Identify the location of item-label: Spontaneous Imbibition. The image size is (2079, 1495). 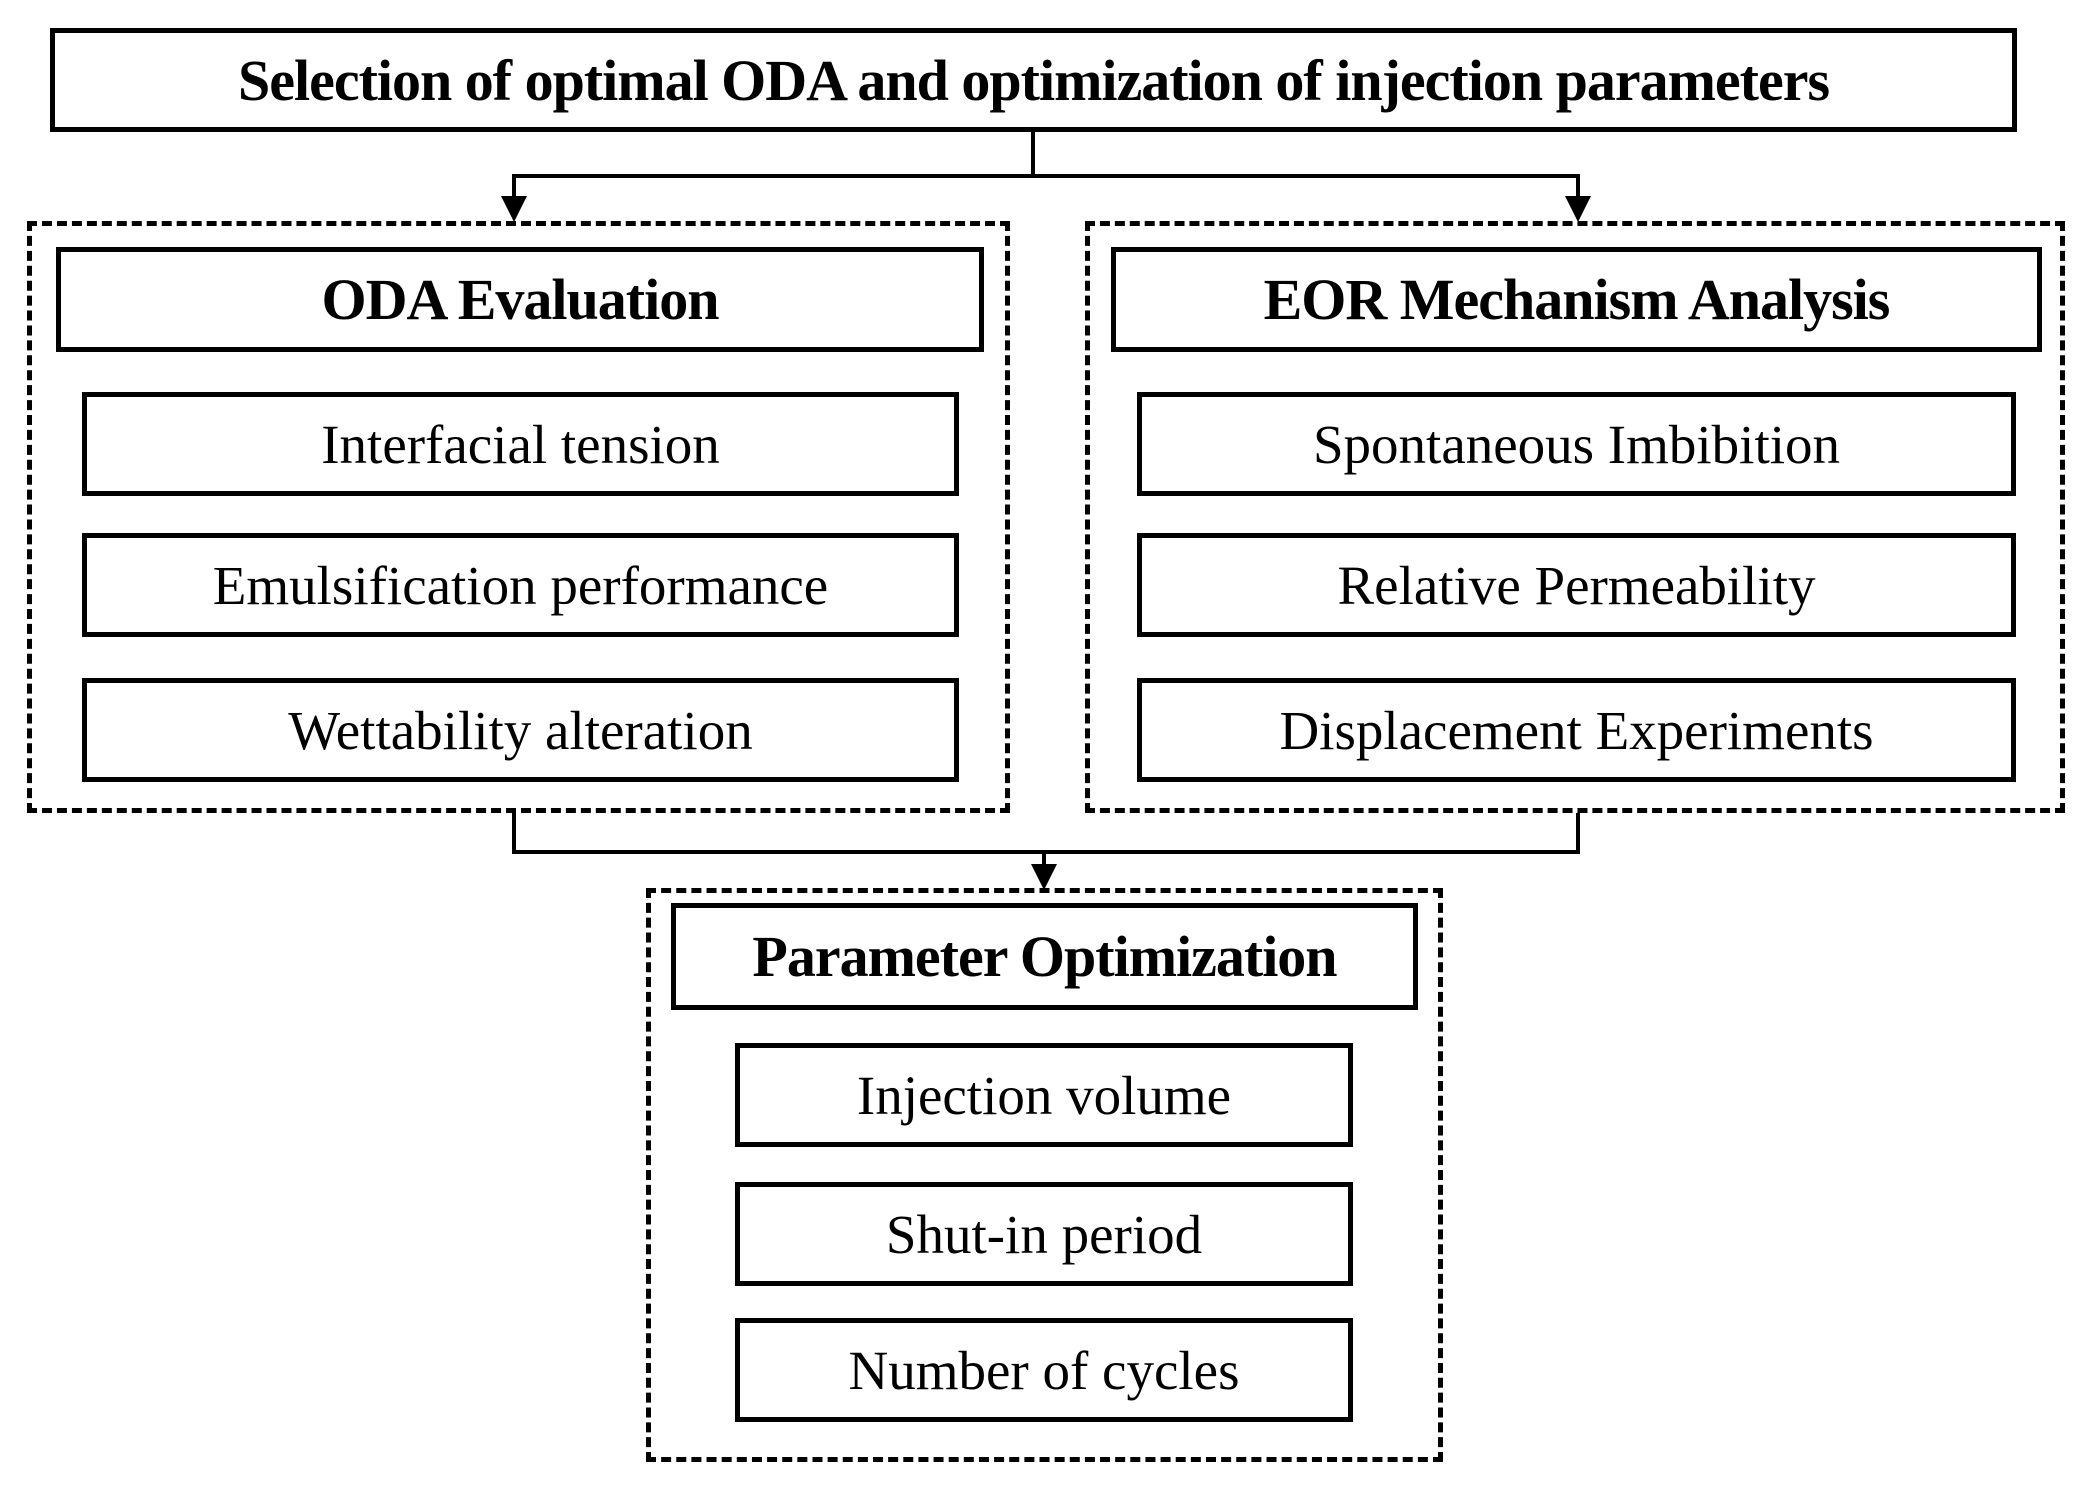
(1576, 444).